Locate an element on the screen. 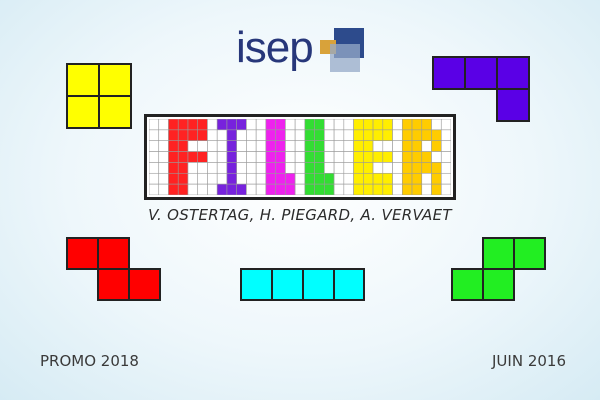 This screenshot has width=600, height=400. logo-mark-icon is located at coordinates (343, 50).